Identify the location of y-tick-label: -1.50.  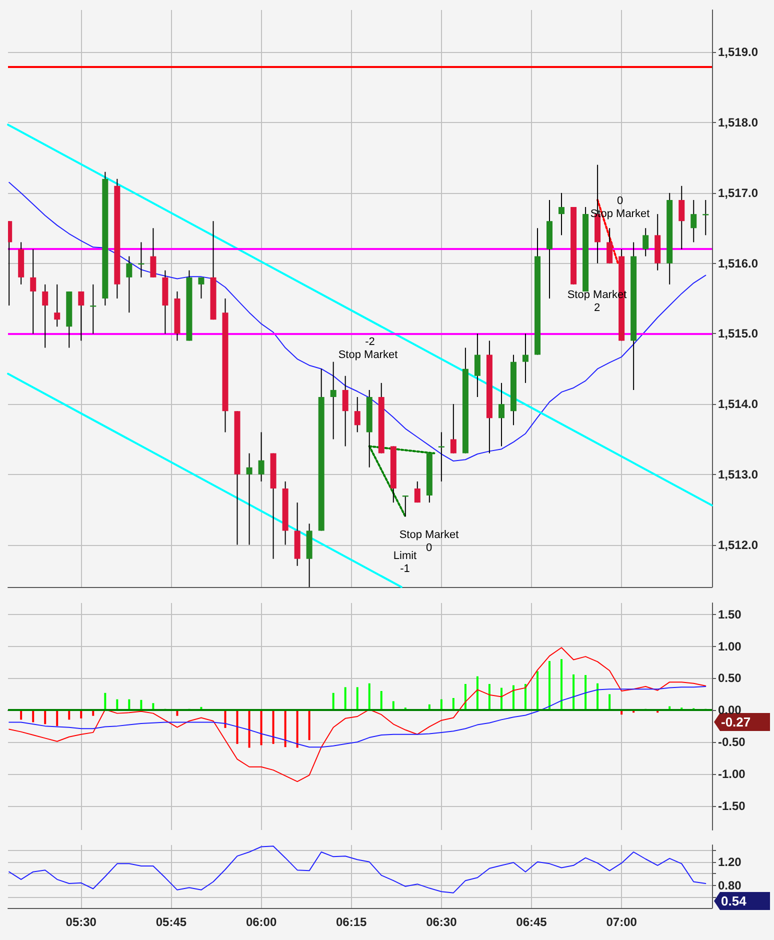
(732, 805).